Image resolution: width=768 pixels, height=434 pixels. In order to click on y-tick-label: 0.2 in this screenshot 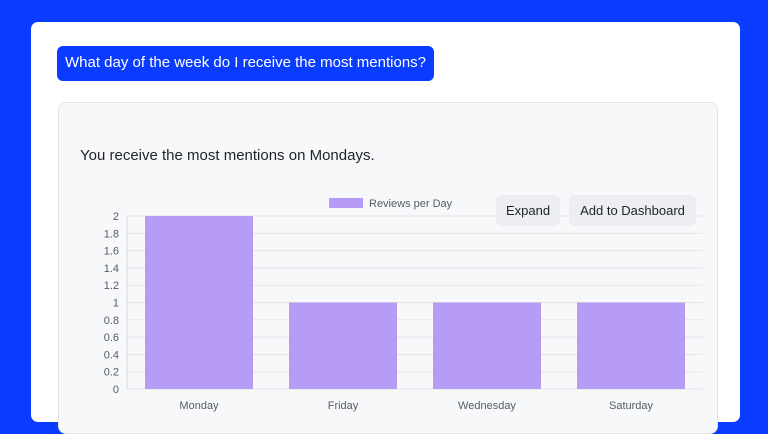, I will do `click(111, 373)`.